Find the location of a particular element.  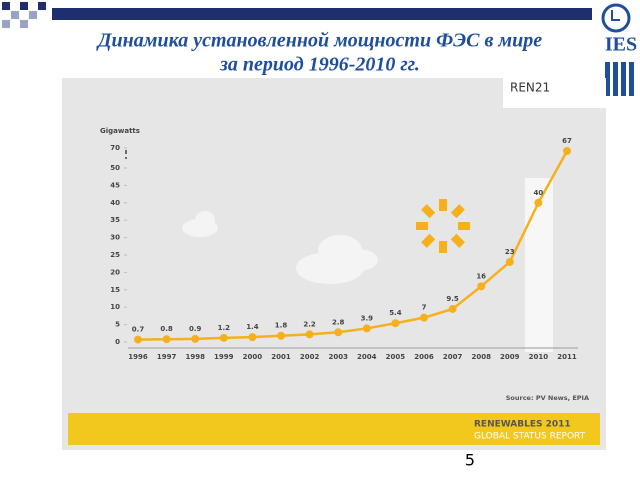

value-label: 0.7 is located at coordinates (138, 330).